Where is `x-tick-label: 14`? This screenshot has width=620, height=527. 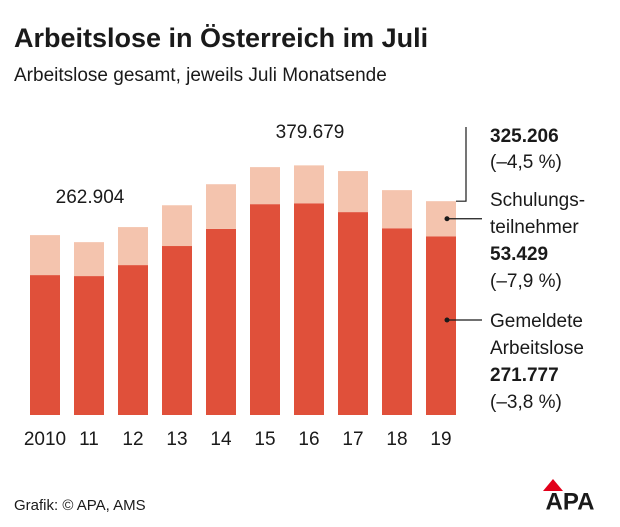
x-tick-label: 14 is located at coordinates (221, 439).